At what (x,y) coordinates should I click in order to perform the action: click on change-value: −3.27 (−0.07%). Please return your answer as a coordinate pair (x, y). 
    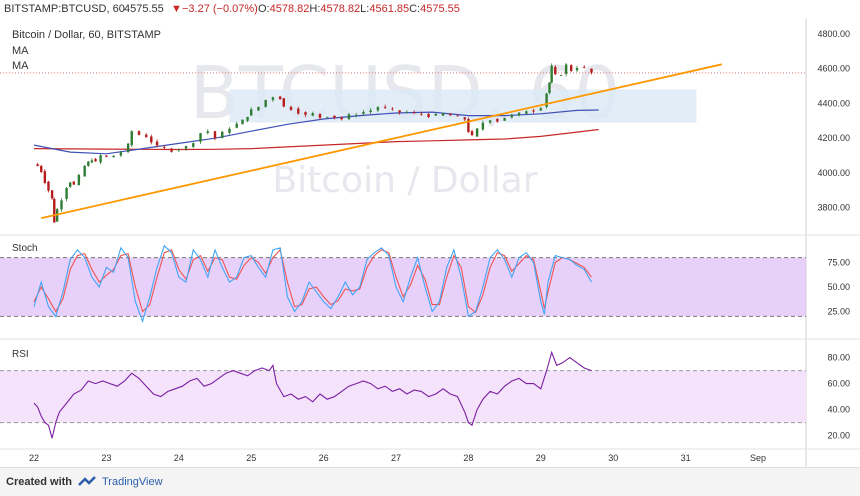
    Looking at the image, I should click on (220, 9).